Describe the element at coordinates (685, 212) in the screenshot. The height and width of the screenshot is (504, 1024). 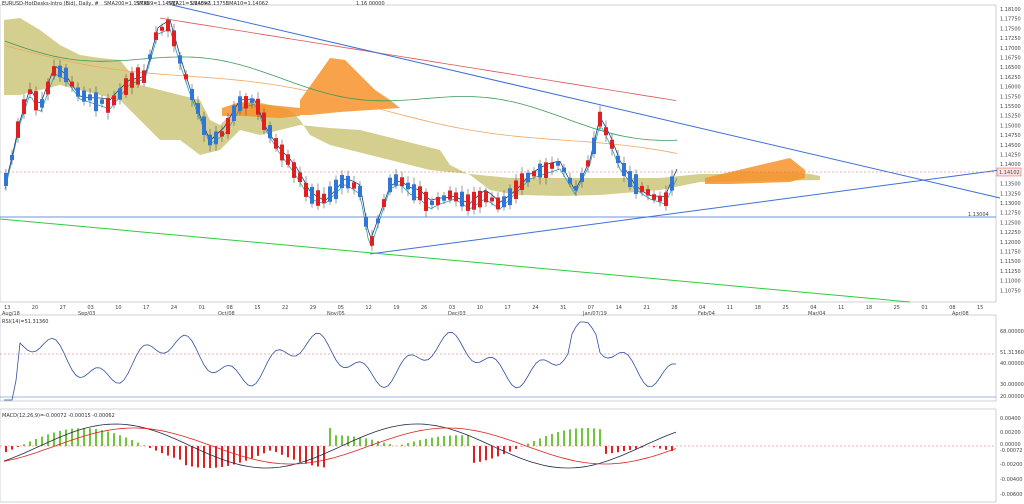
I see `ascending-trendline` at that location.